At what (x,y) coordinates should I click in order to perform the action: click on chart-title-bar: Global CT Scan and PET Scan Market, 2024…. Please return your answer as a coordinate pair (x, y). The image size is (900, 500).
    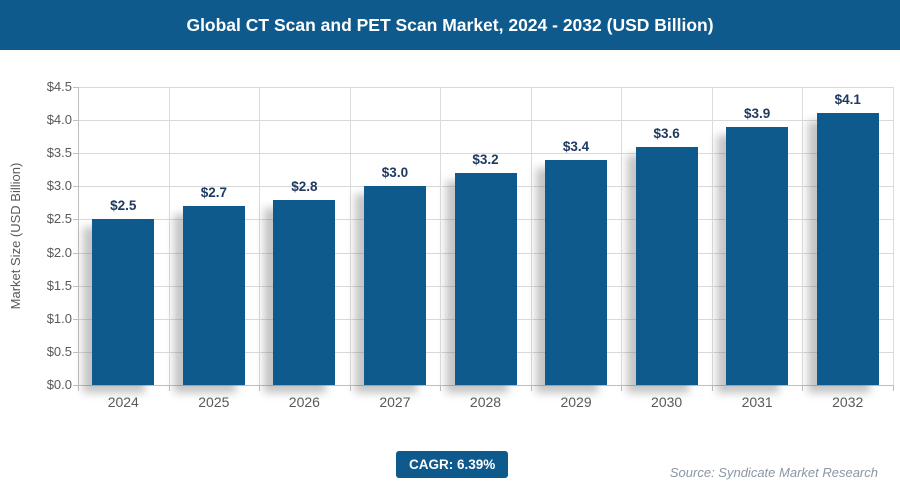
    Looking at the image, I should click on (450, 25).